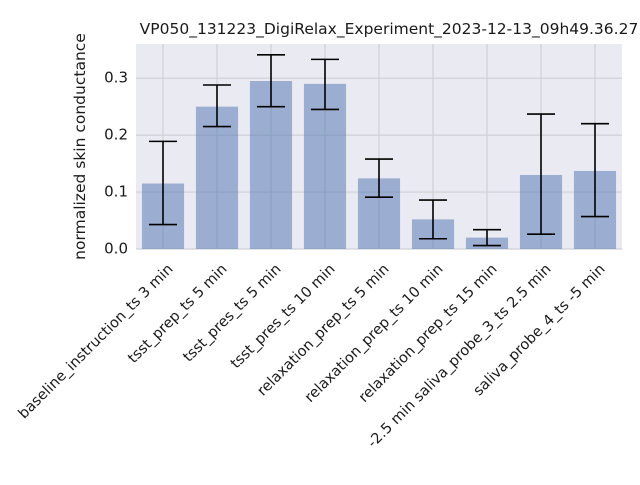 The image size is (640, 485). Describe the element at coordinates (116, 78) in the screenshot. I see `y-tick-label: 0.3` at that location.